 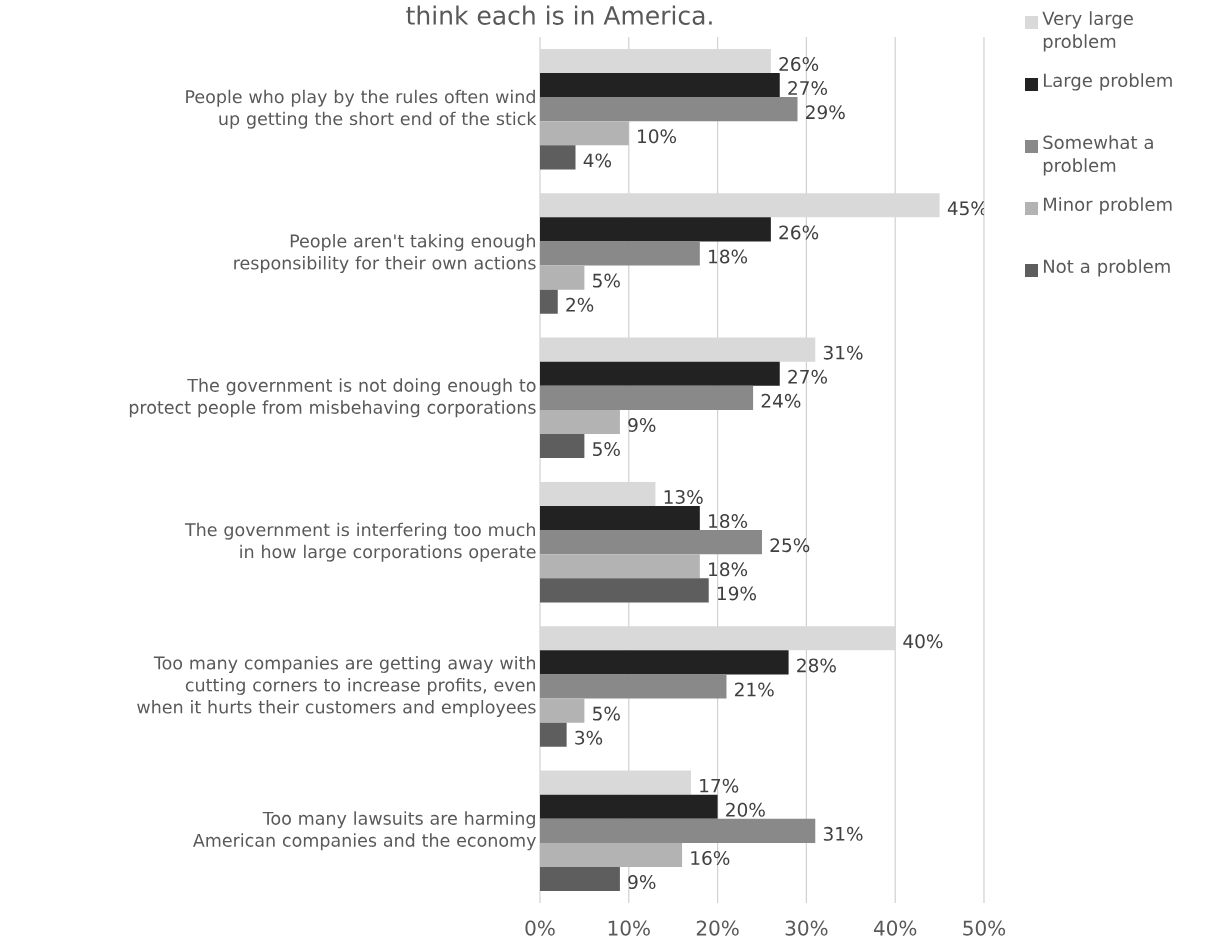 I want to click on data-label: 13%, so click(x=683, y=496).